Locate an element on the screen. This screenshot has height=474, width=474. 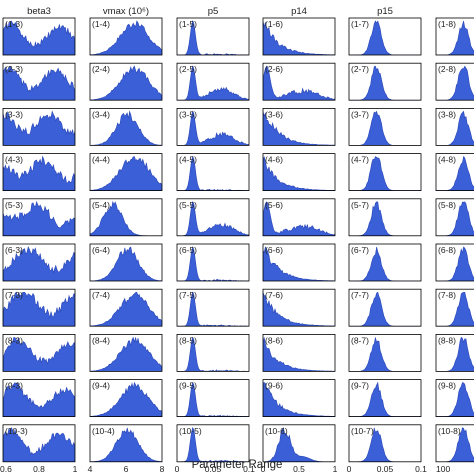
tick-label: 1 is located at coordinates (75, 469).